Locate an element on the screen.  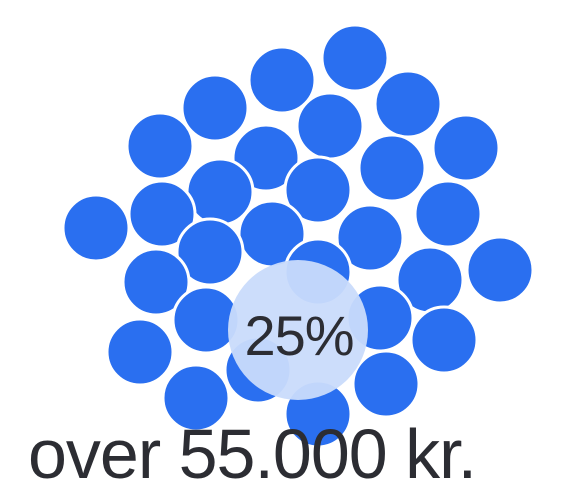
caption-text: over 55.000 kr. is located at coordinates (252, 454).